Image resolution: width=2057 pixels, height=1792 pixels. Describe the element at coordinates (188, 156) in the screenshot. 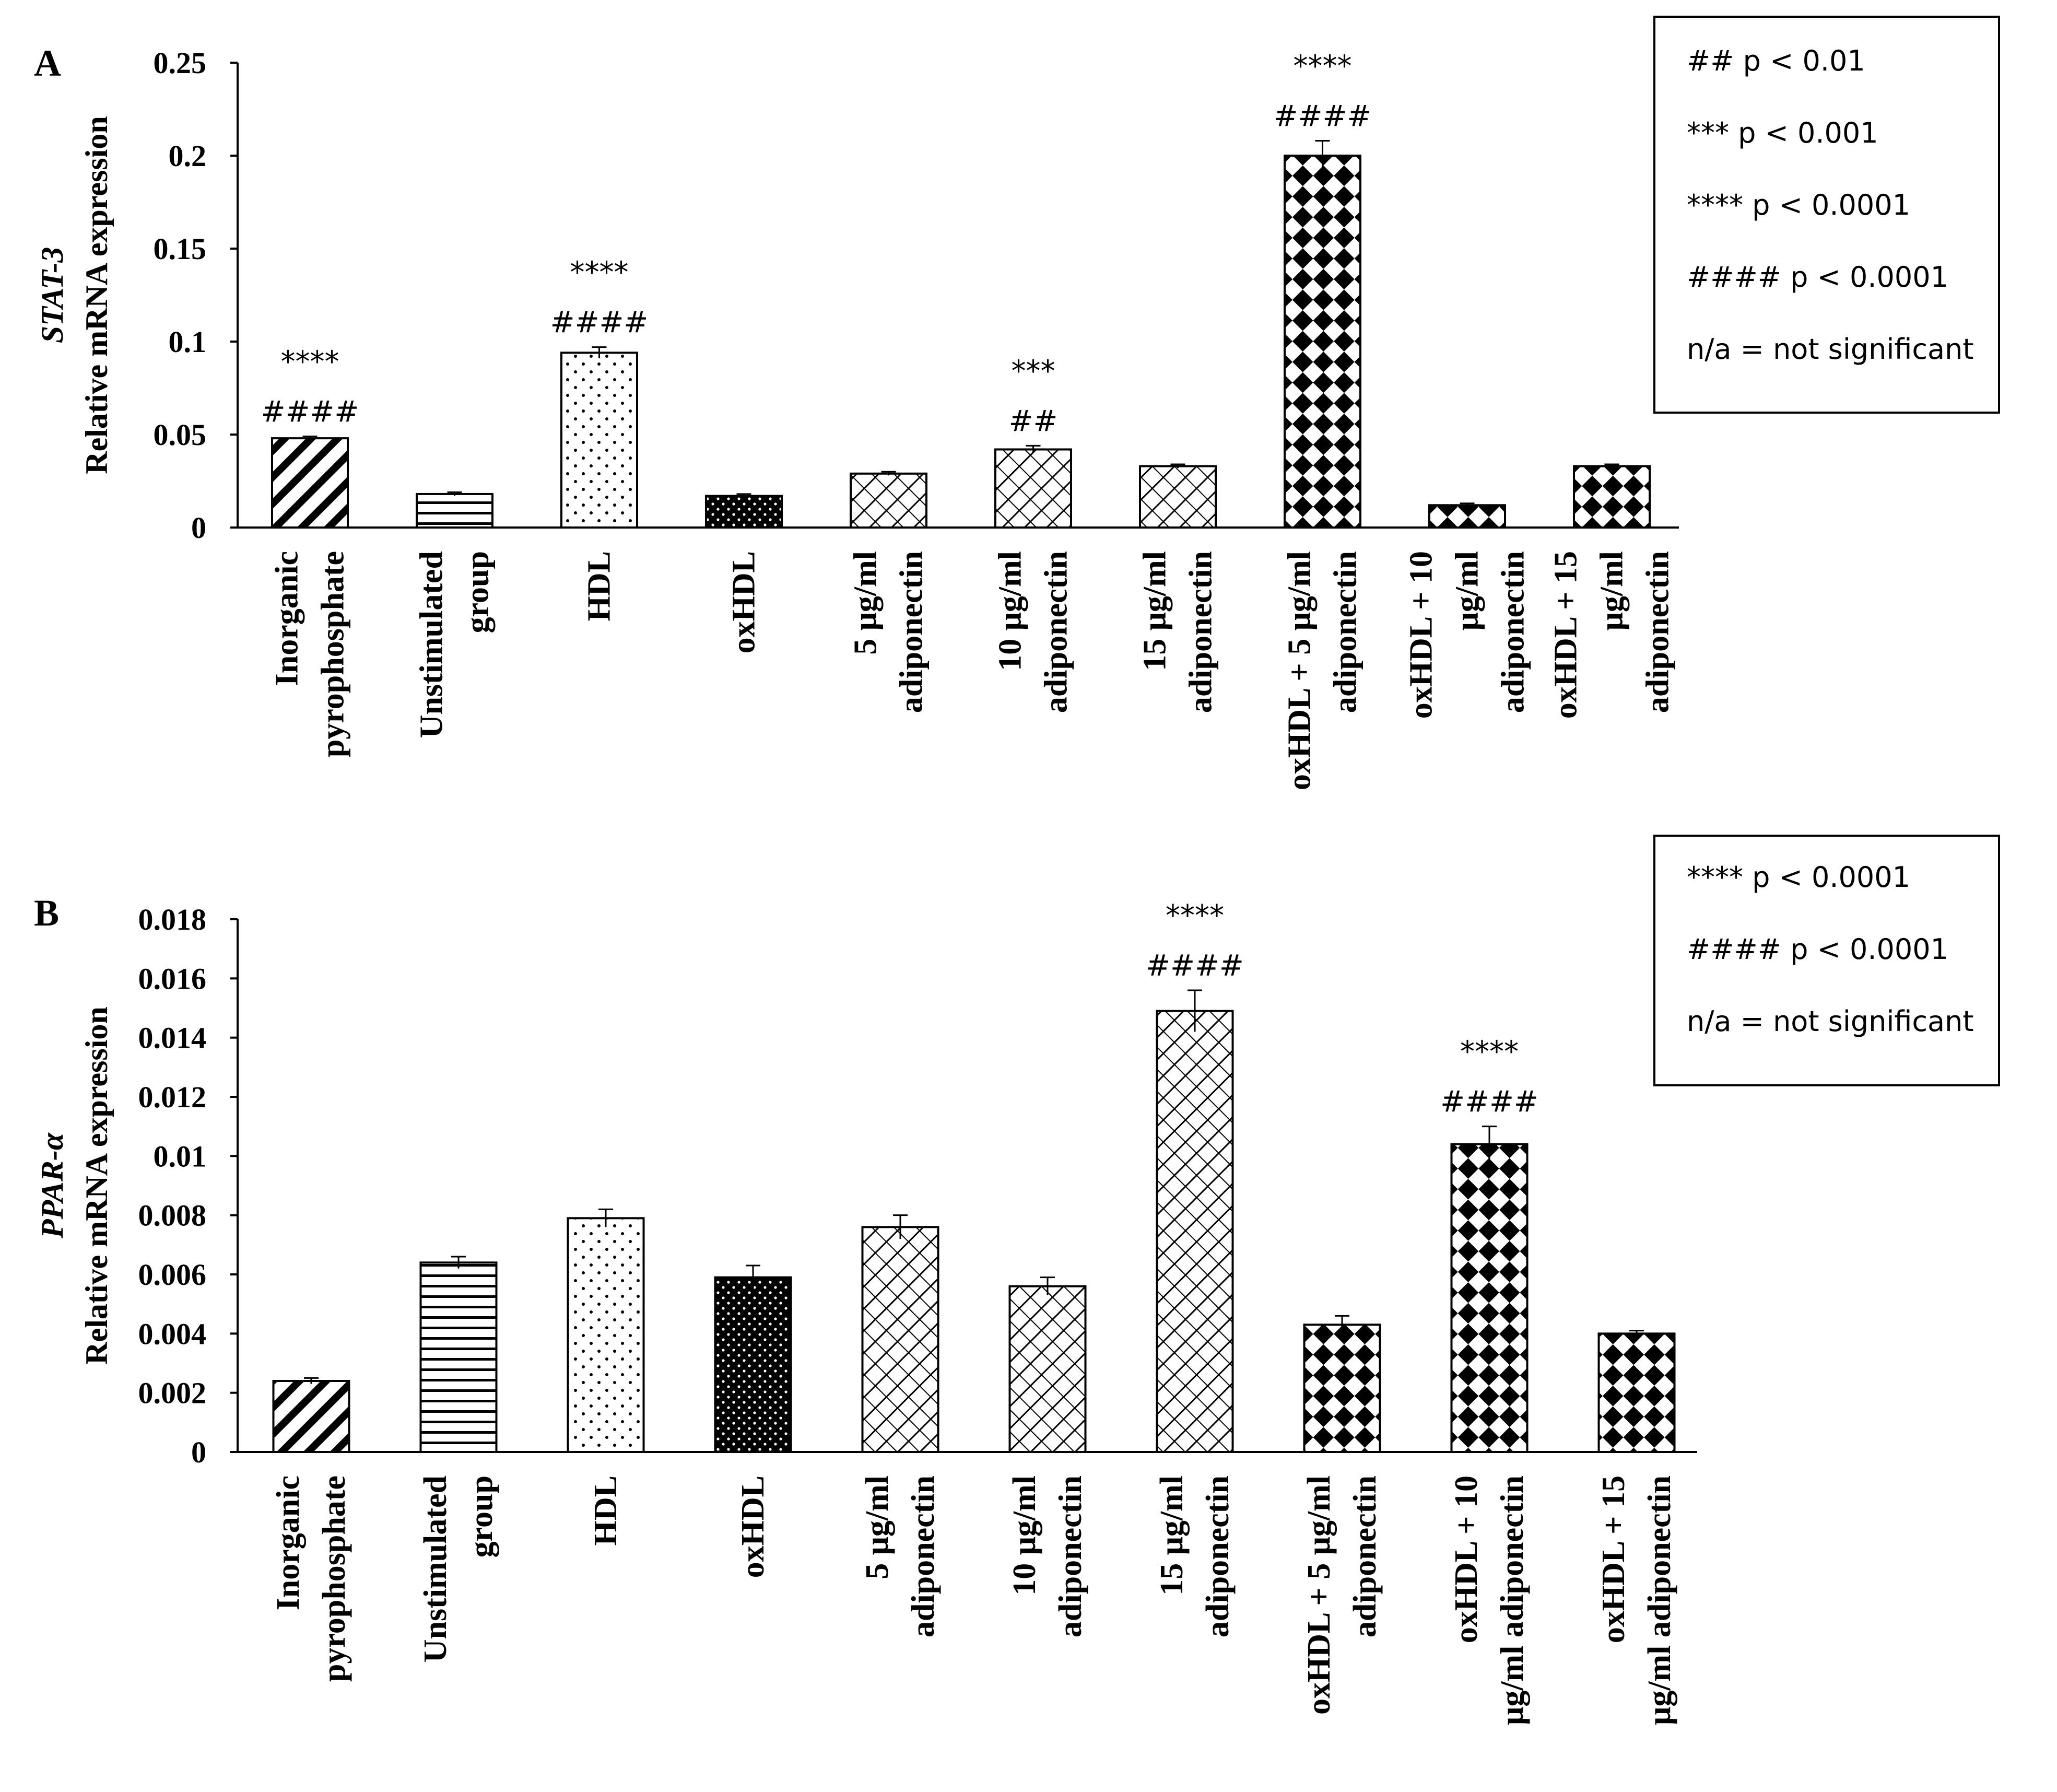

I see `y-tick-label: 0.2` at that location.